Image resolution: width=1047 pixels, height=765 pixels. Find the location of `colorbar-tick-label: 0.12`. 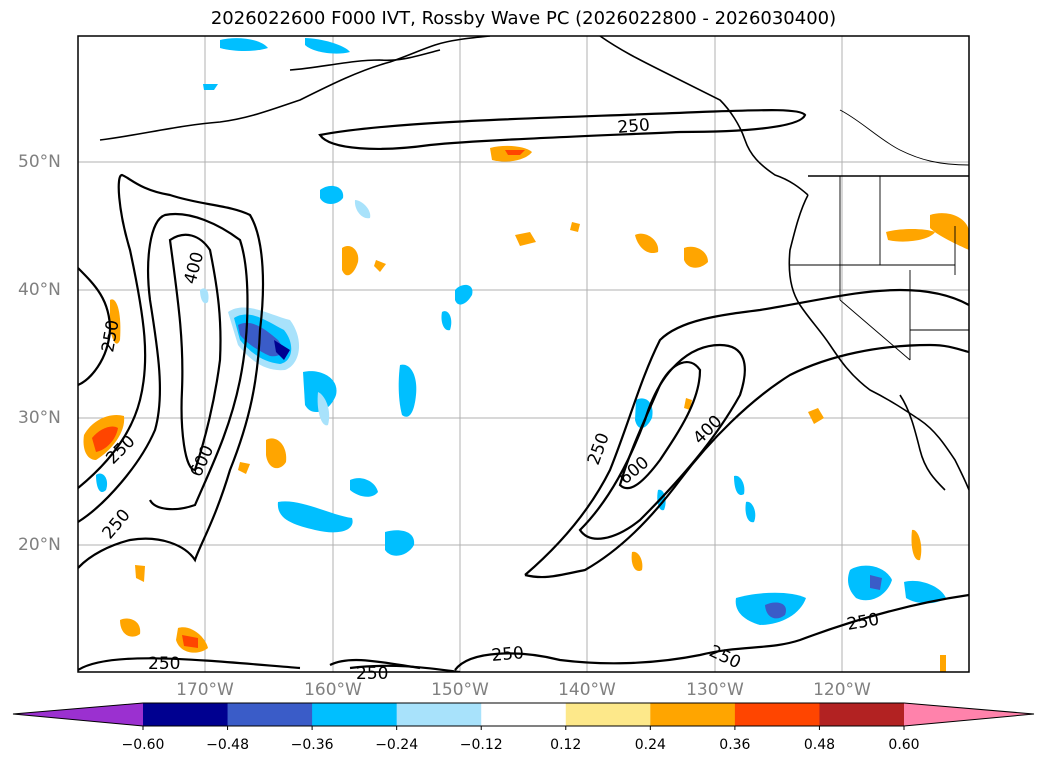

colorbar-tick-label: 0.12 is located at coordinates (566, 745).